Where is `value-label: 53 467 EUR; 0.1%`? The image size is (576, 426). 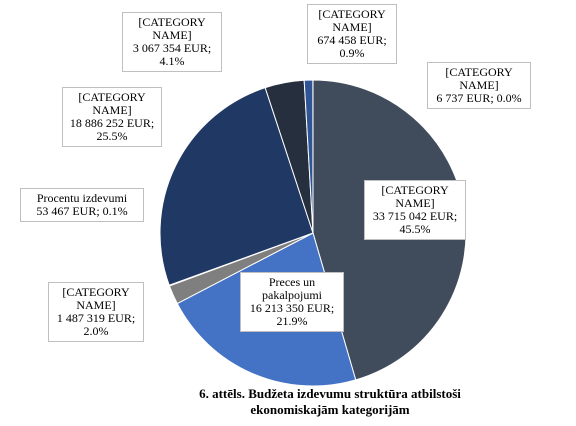 value-label: 53 467 EUR; 0.1% is located at coordinates (82, 211).